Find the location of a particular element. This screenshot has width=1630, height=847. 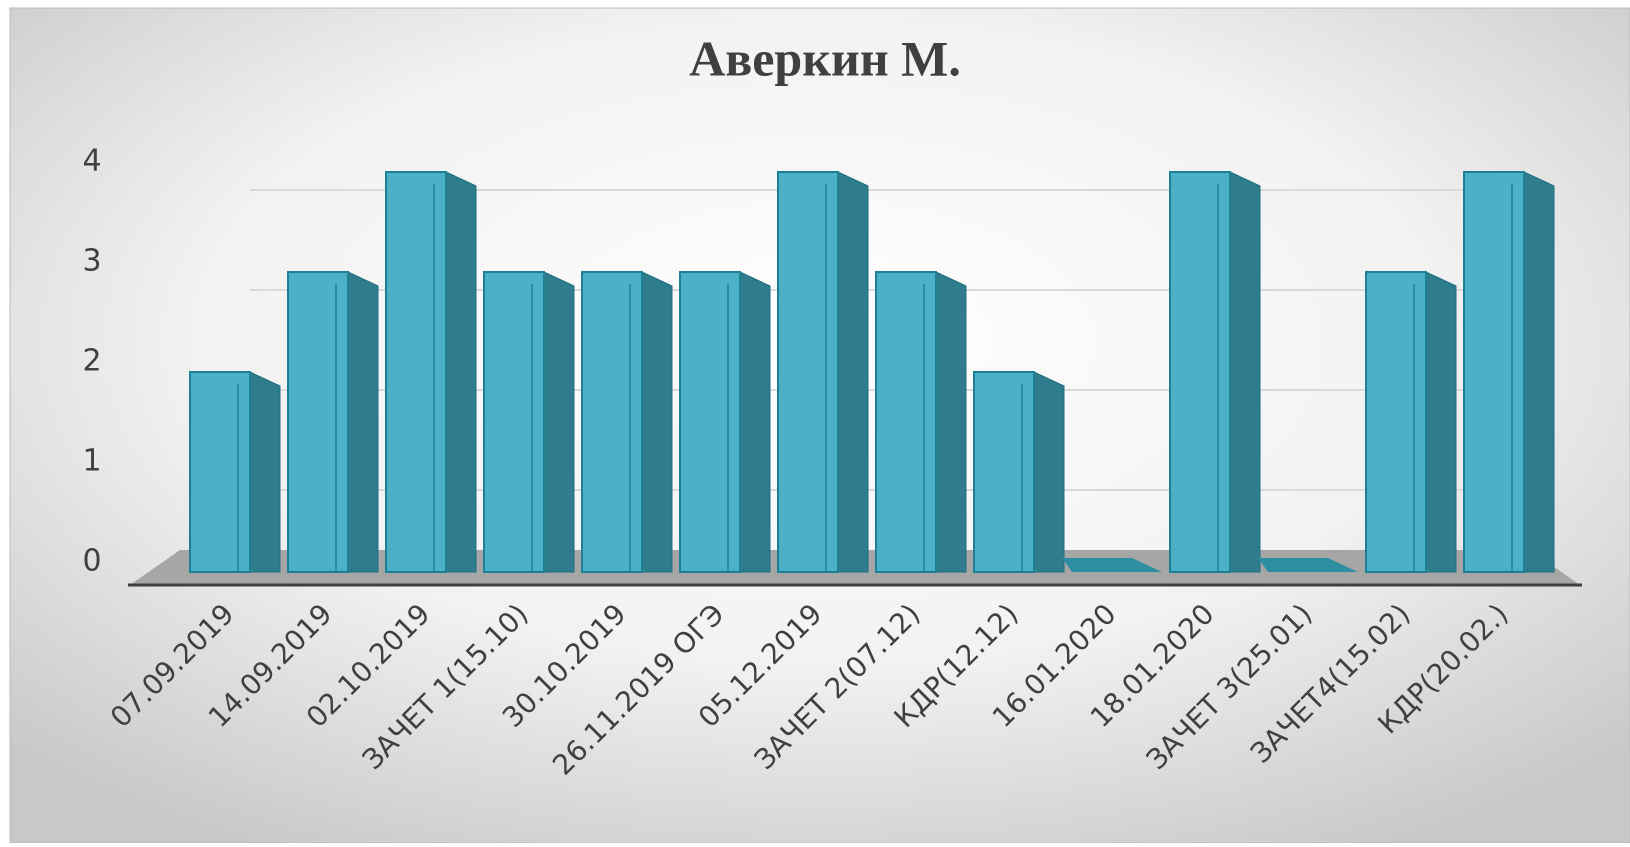

chart-title: Аверкин М. is located at coordinates (825, 58).